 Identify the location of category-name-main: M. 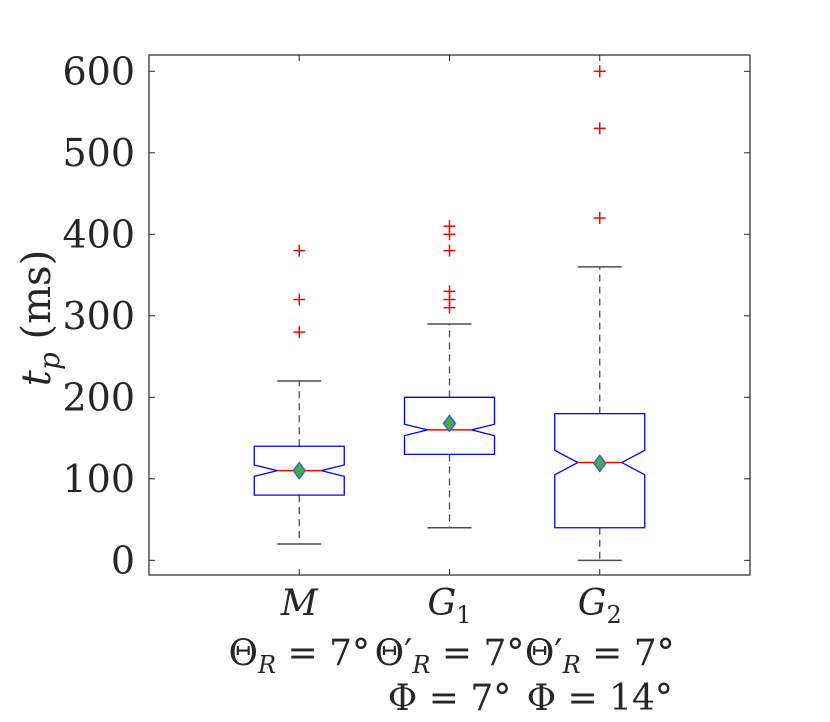
(299, 603).